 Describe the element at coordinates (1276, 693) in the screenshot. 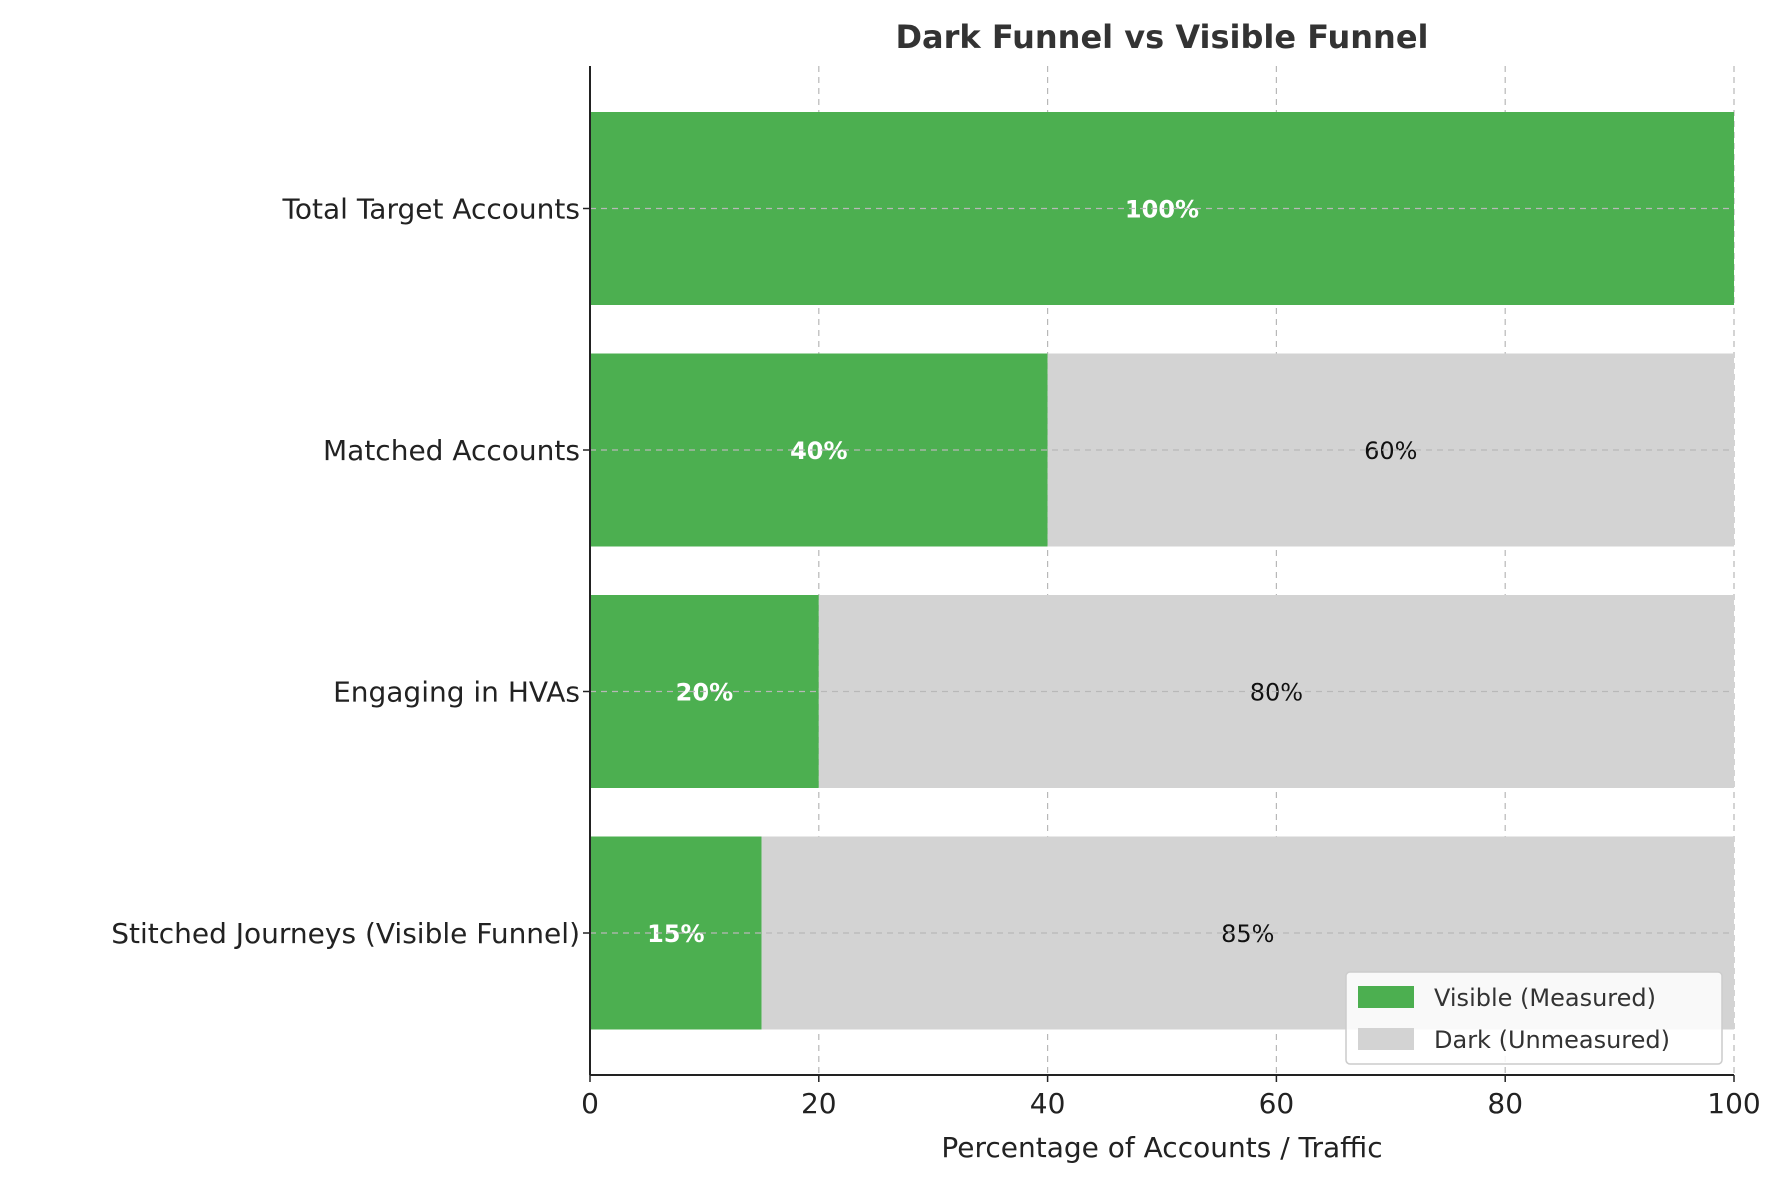

I see `data-label-dark-2: 80%` at that location.